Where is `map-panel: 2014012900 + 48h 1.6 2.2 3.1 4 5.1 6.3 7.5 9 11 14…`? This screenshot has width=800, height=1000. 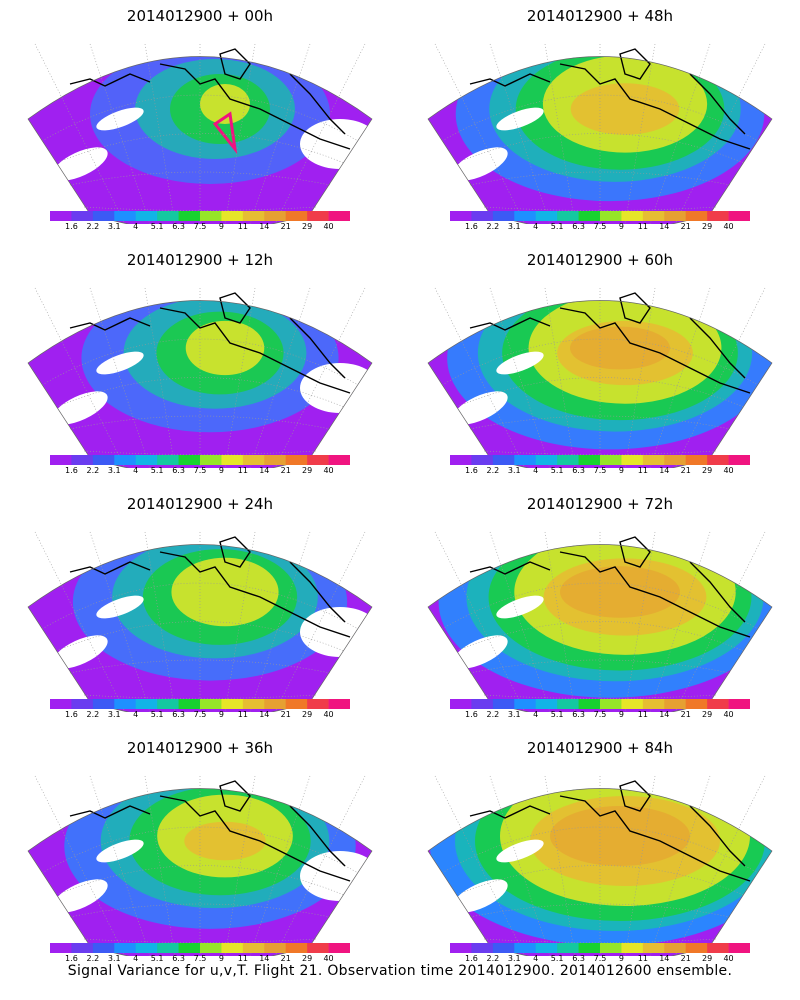
map-panel: 2014012900 + 48h 1.6 2.2 3.1 4 5.1 6.3 7.5 9 11 14… is located at coordinates (600, 126).